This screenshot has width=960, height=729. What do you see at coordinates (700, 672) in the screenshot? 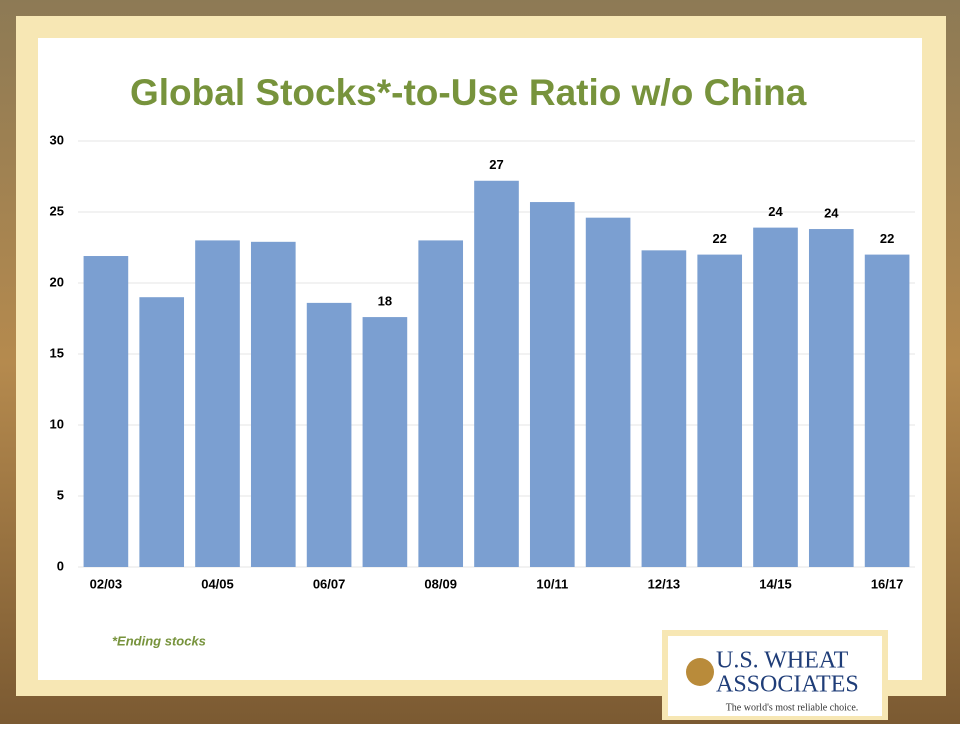
I see `logo-icon` at bounding box center [700, 672].